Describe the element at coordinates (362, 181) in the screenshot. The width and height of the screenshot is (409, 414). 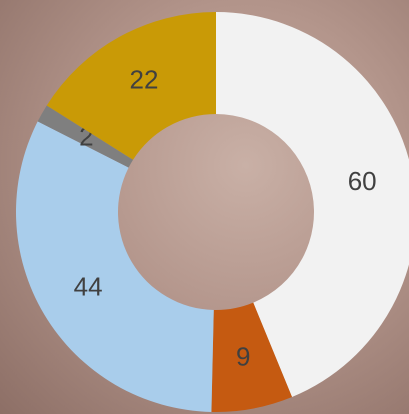
I see `data-label: 60` at that location.